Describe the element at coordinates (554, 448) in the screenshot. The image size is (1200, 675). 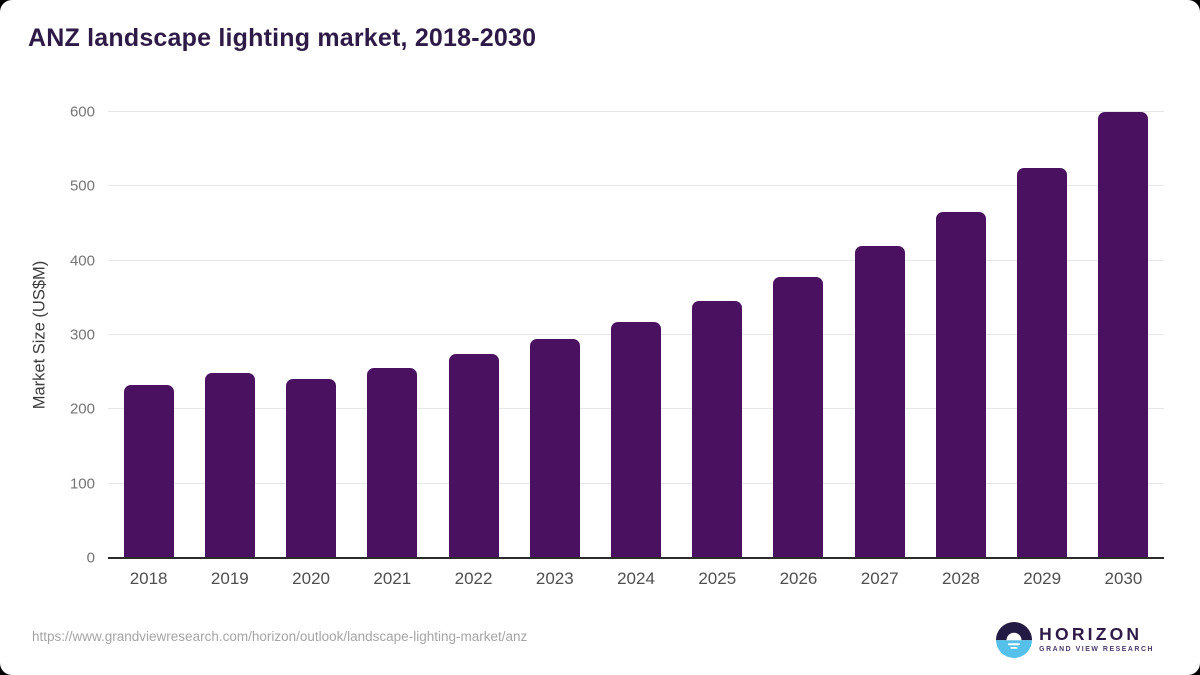
I see `bar-2023` at that location.